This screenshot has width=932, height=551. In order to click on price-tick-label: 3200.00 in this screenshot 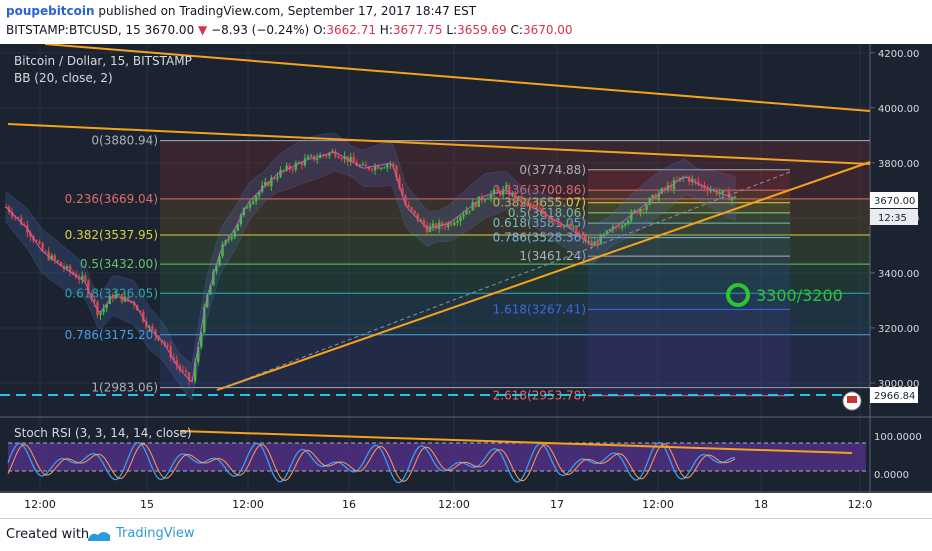, I will do `click(898, 329)`.